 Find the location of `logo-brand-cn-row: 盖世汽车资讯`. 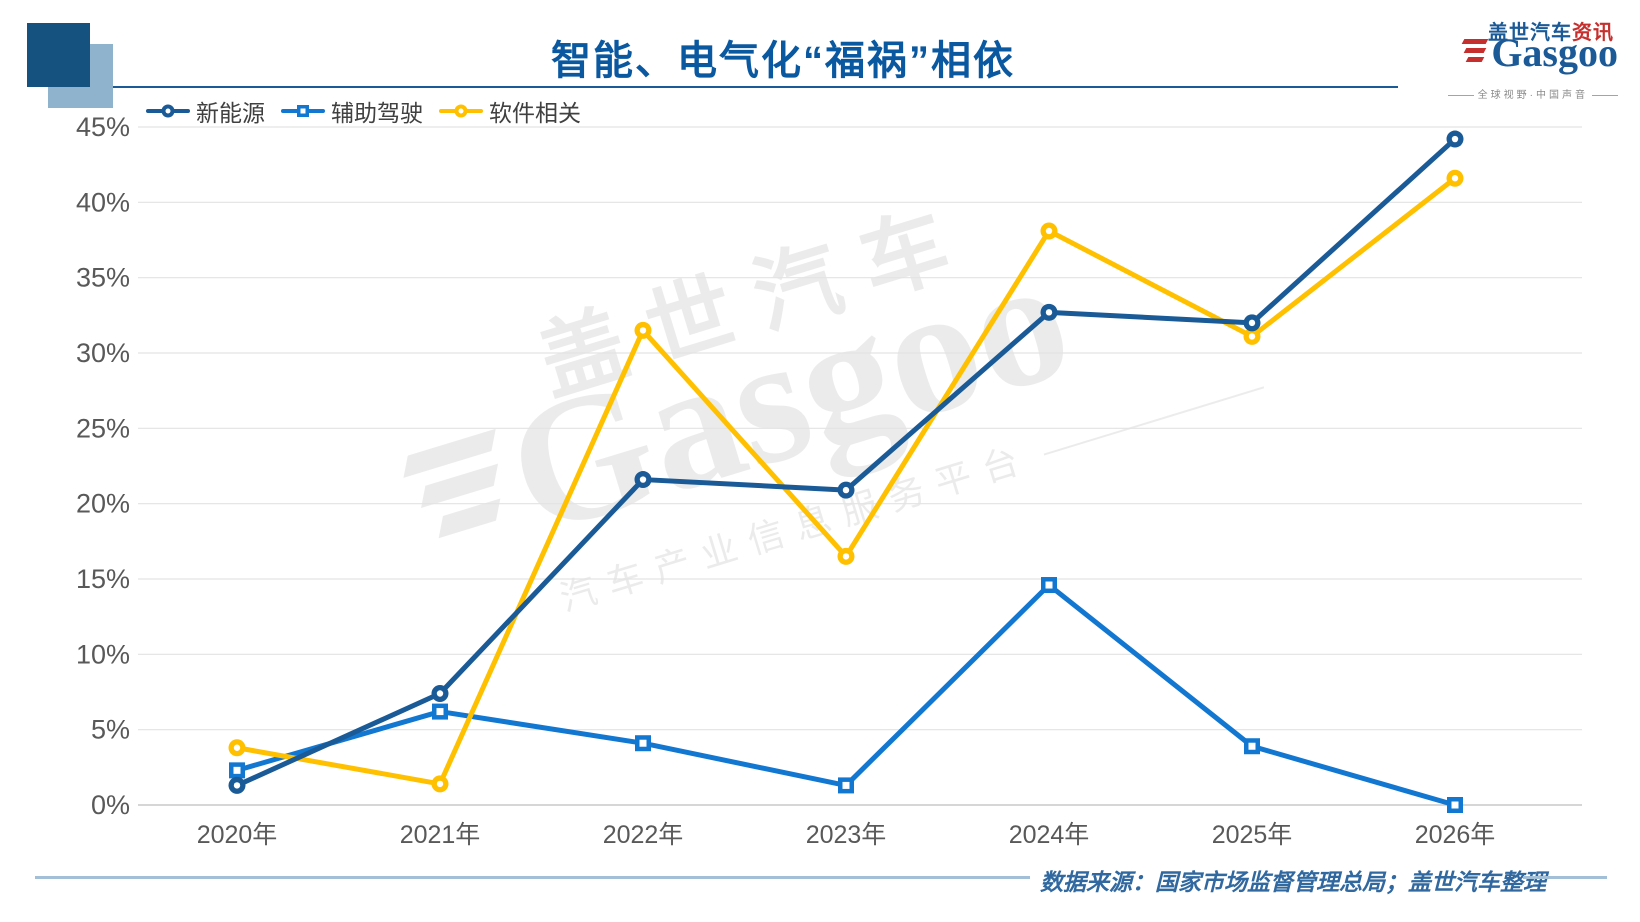

logo-brand-cn-row: 盖世汽车资讯 is located at coordinates (1551, 30).